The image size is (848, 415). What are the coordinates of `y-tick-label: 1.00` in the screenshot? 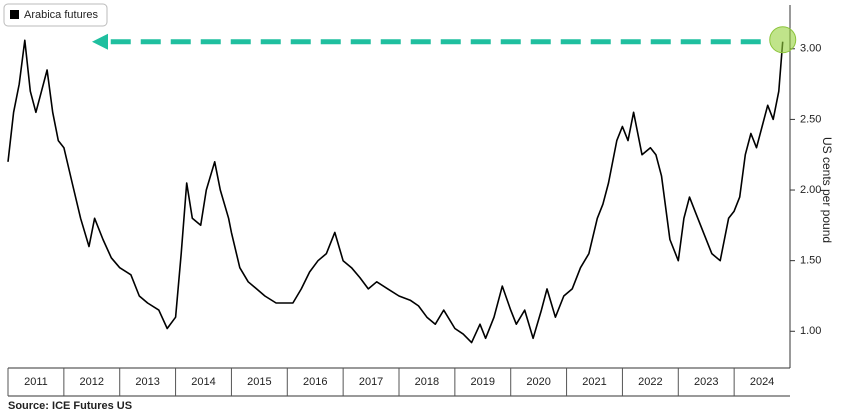 It's located at (810, 331).